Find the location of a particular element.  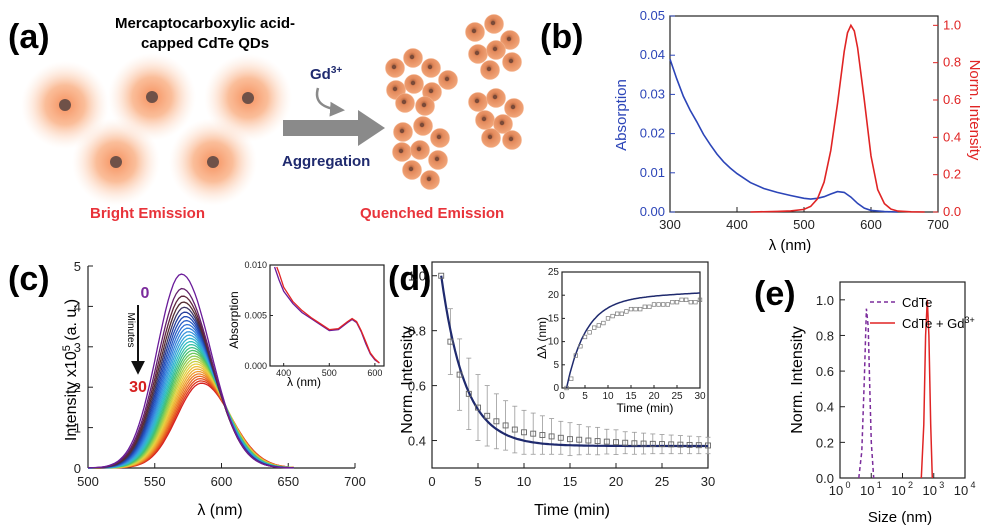

e-x-tick-exp: 1 is located at coordinates (879, 485).